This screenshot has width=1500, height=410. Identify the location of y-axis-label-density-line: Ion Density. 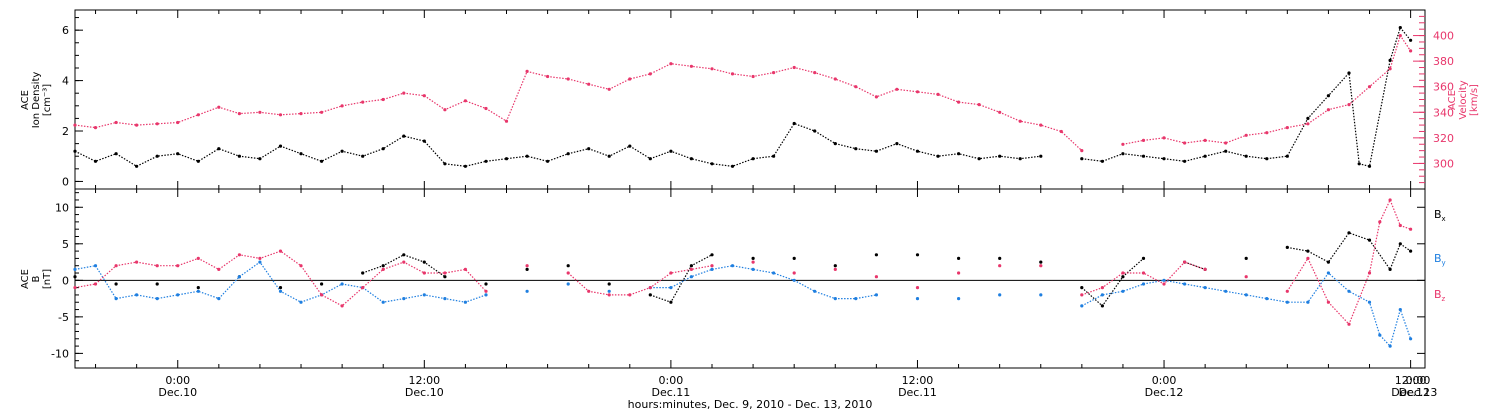
(36, 100).